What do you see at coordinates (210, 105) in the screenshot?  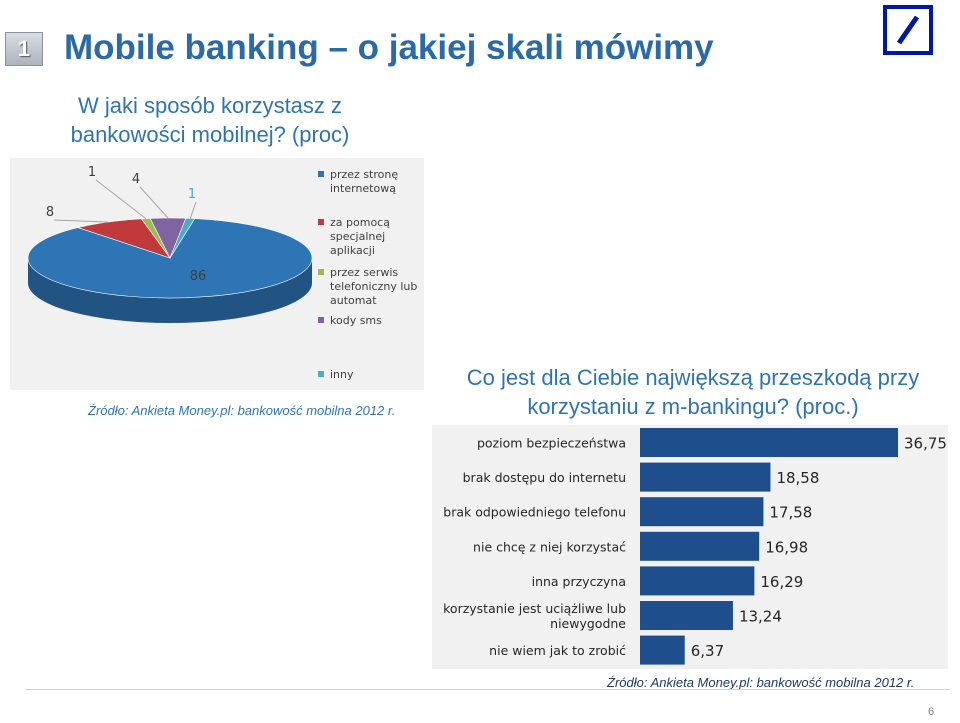 I see `pie-question-line-1: W jaki sposób korzystasz z` at bounding box center [210, 105].